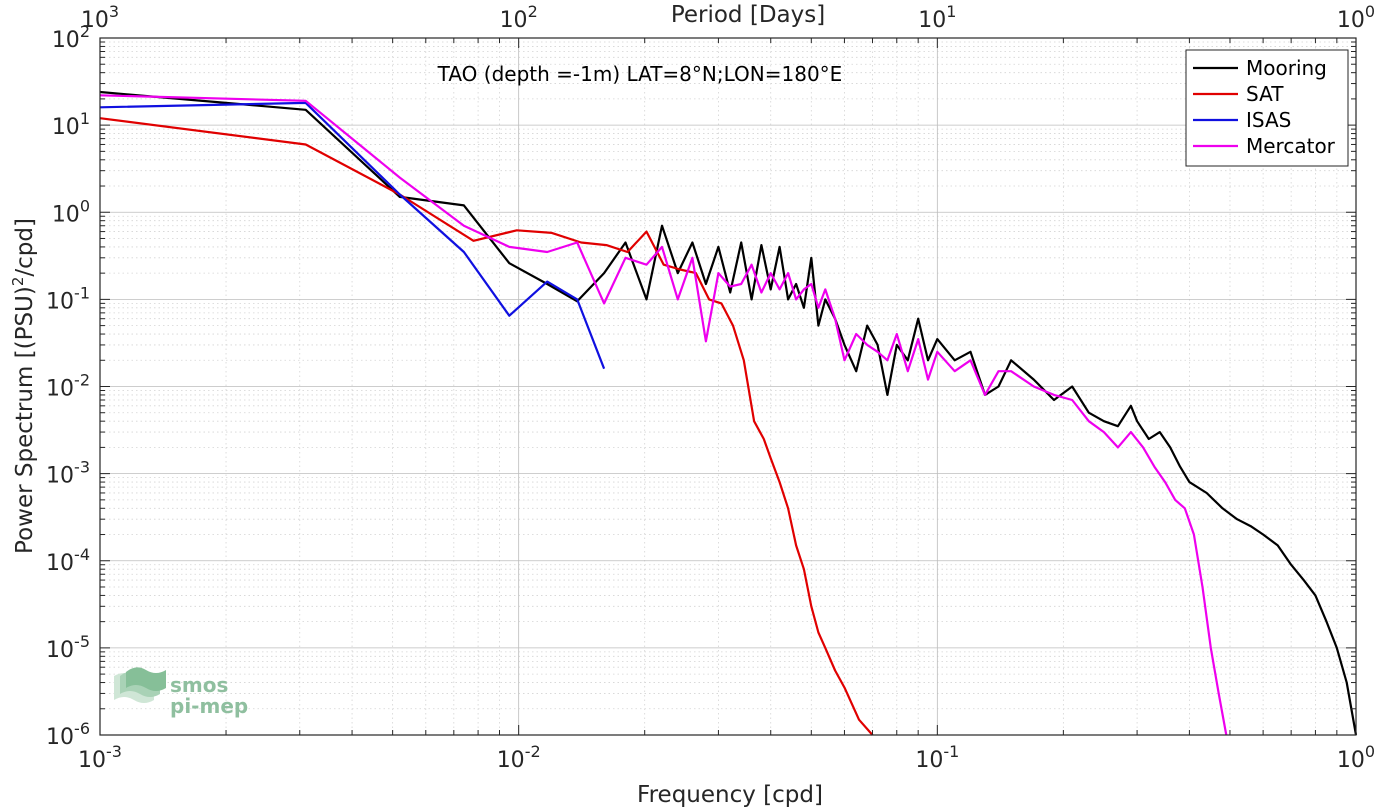 This screenshot has width=1383, height=809. Describe the element at coordinates (18, 282) in the screenshot. I see `y-axis-title-exp: 2` at that location.